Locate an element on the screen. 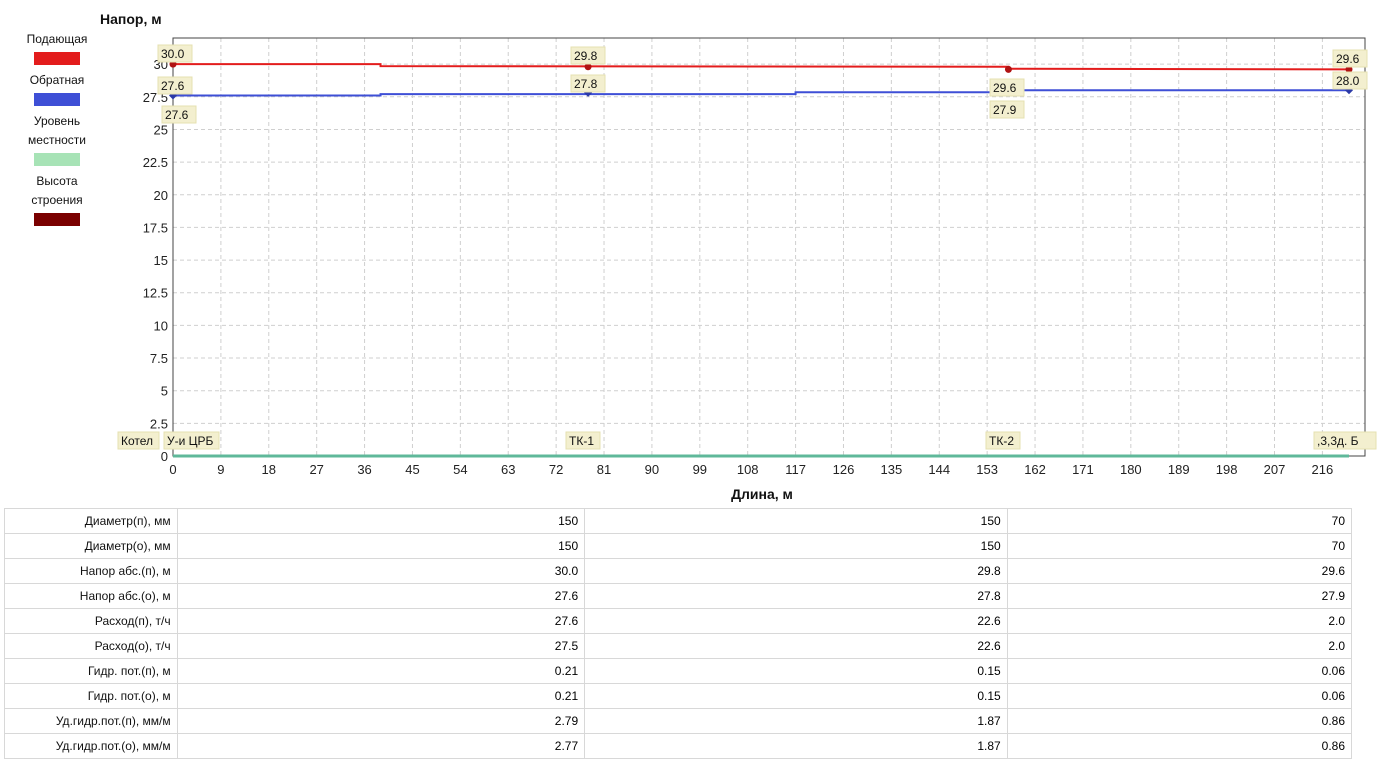 The width and height of the screenshot is (1384, 769). table-row: Диаметр(о), мм 150 150 70 is located at coordinates (678, 546).